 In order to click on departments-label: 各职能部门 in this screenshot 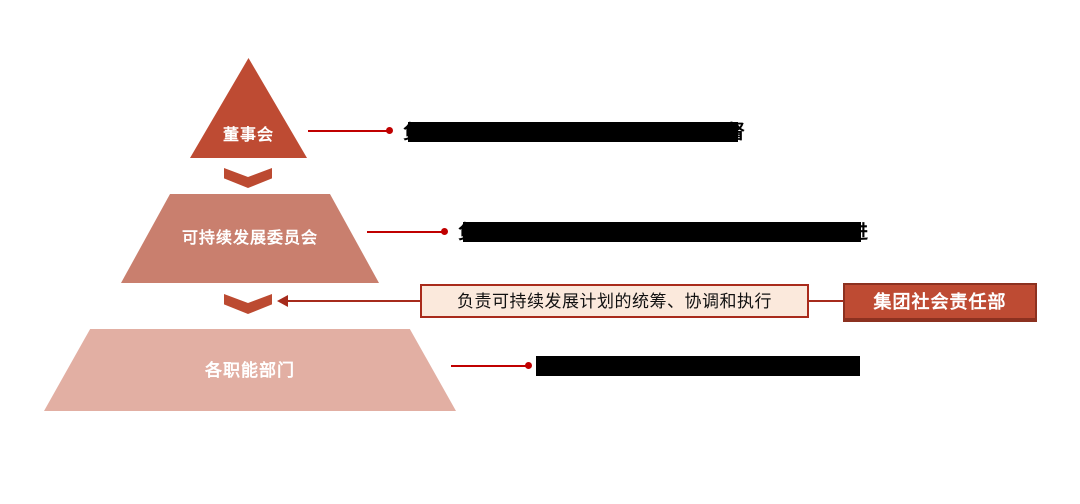, I will do `click(250, 370)`.